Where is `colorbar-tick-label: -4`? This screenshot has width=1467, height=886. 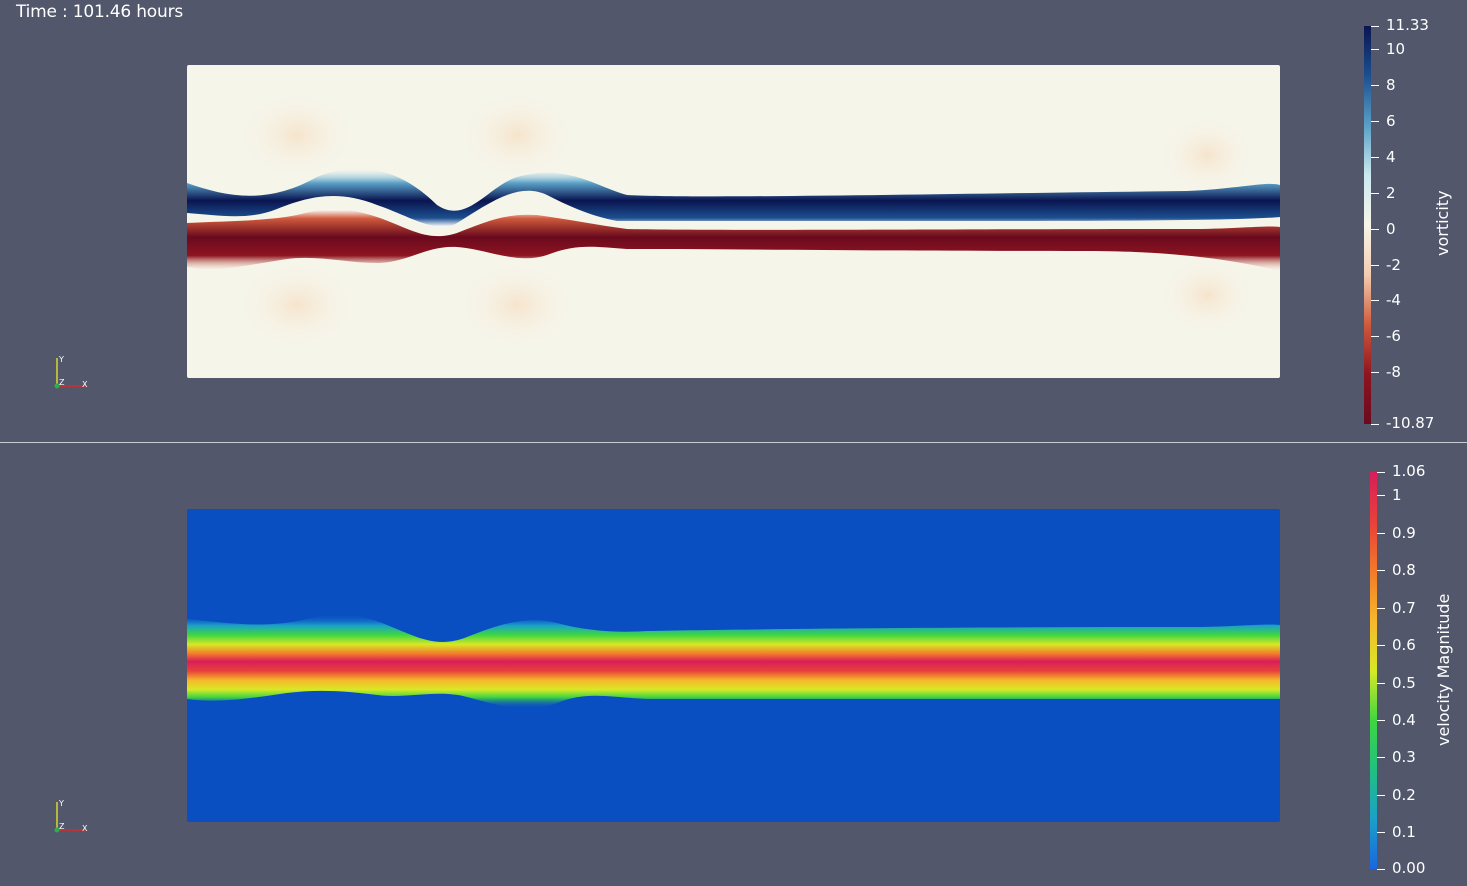
colorbar-tick-label: -4 is located at coordinates (1393, 300).